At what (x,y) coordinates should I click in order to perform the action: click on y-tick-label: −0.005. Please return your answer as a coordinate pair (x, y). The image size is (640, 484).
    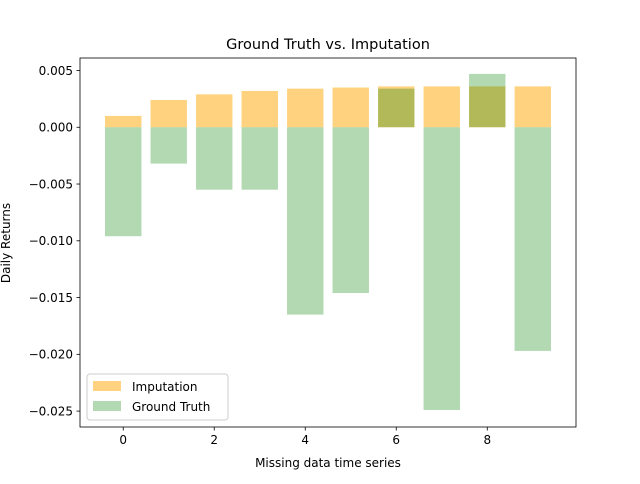
    Looking at the image, I should click on (51, 184).